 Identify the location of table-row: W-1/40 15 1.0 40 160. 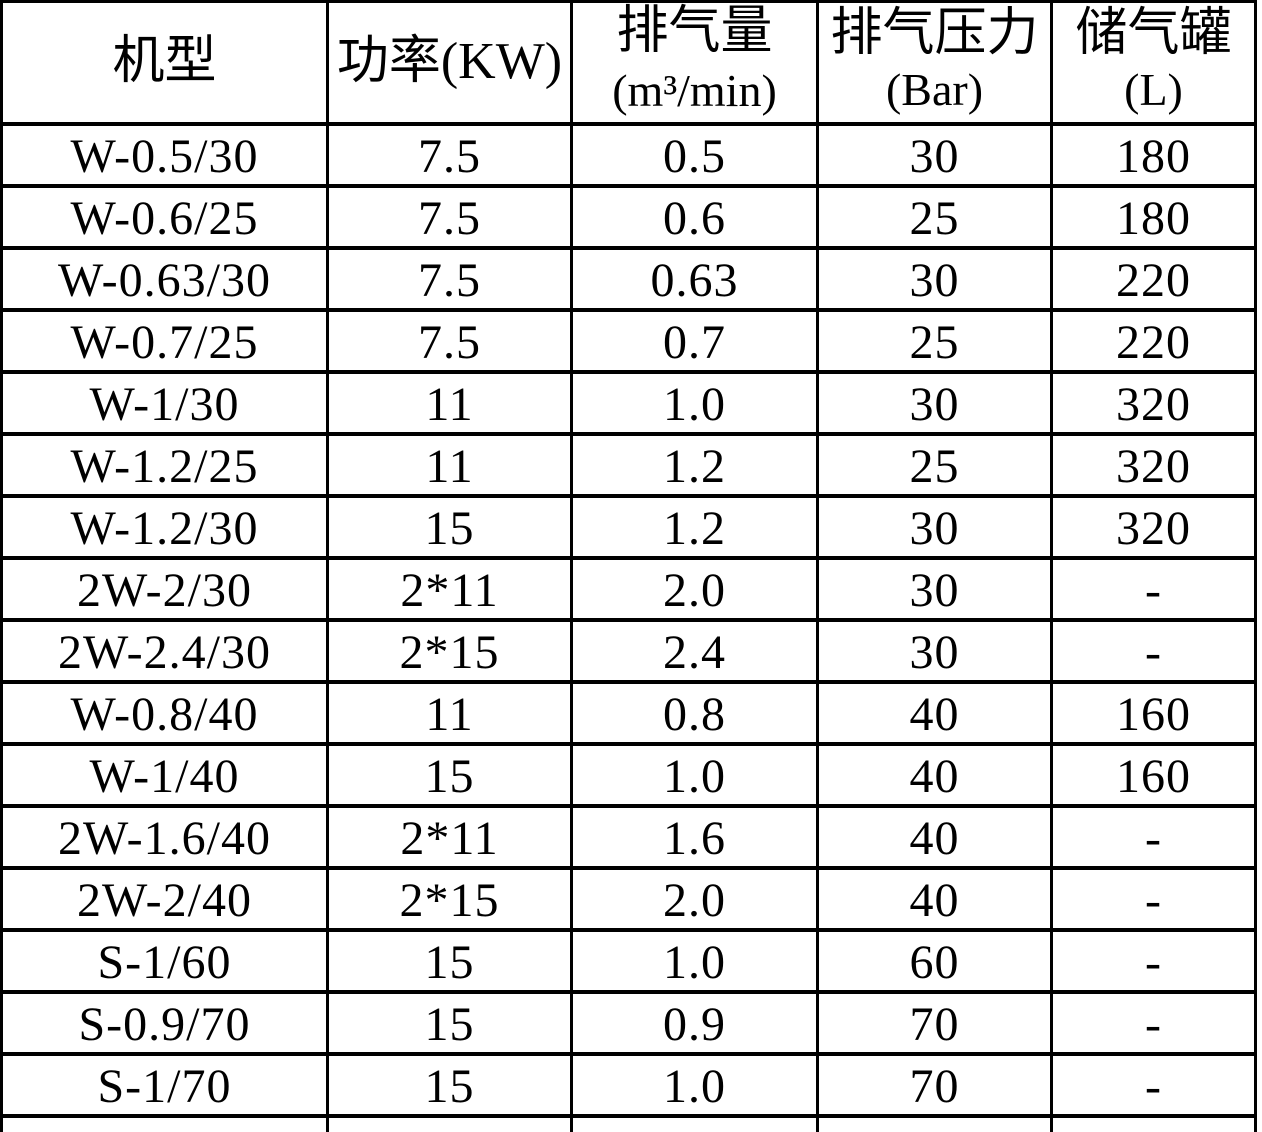
(628, 774).